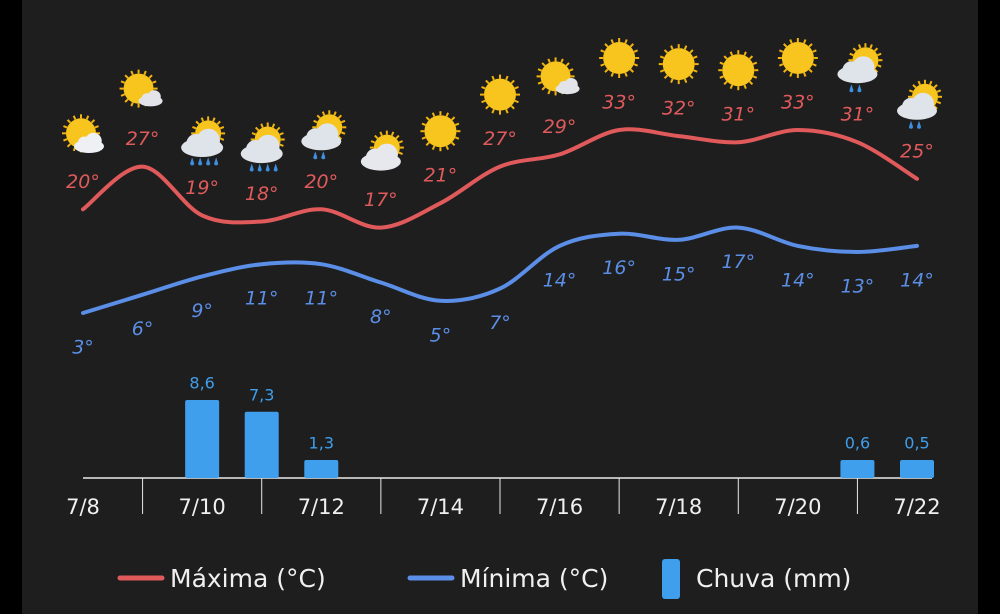  Describe the element at coordinates (560, 127) in the screenshot. I see `temperature-label: 29°` at that location.